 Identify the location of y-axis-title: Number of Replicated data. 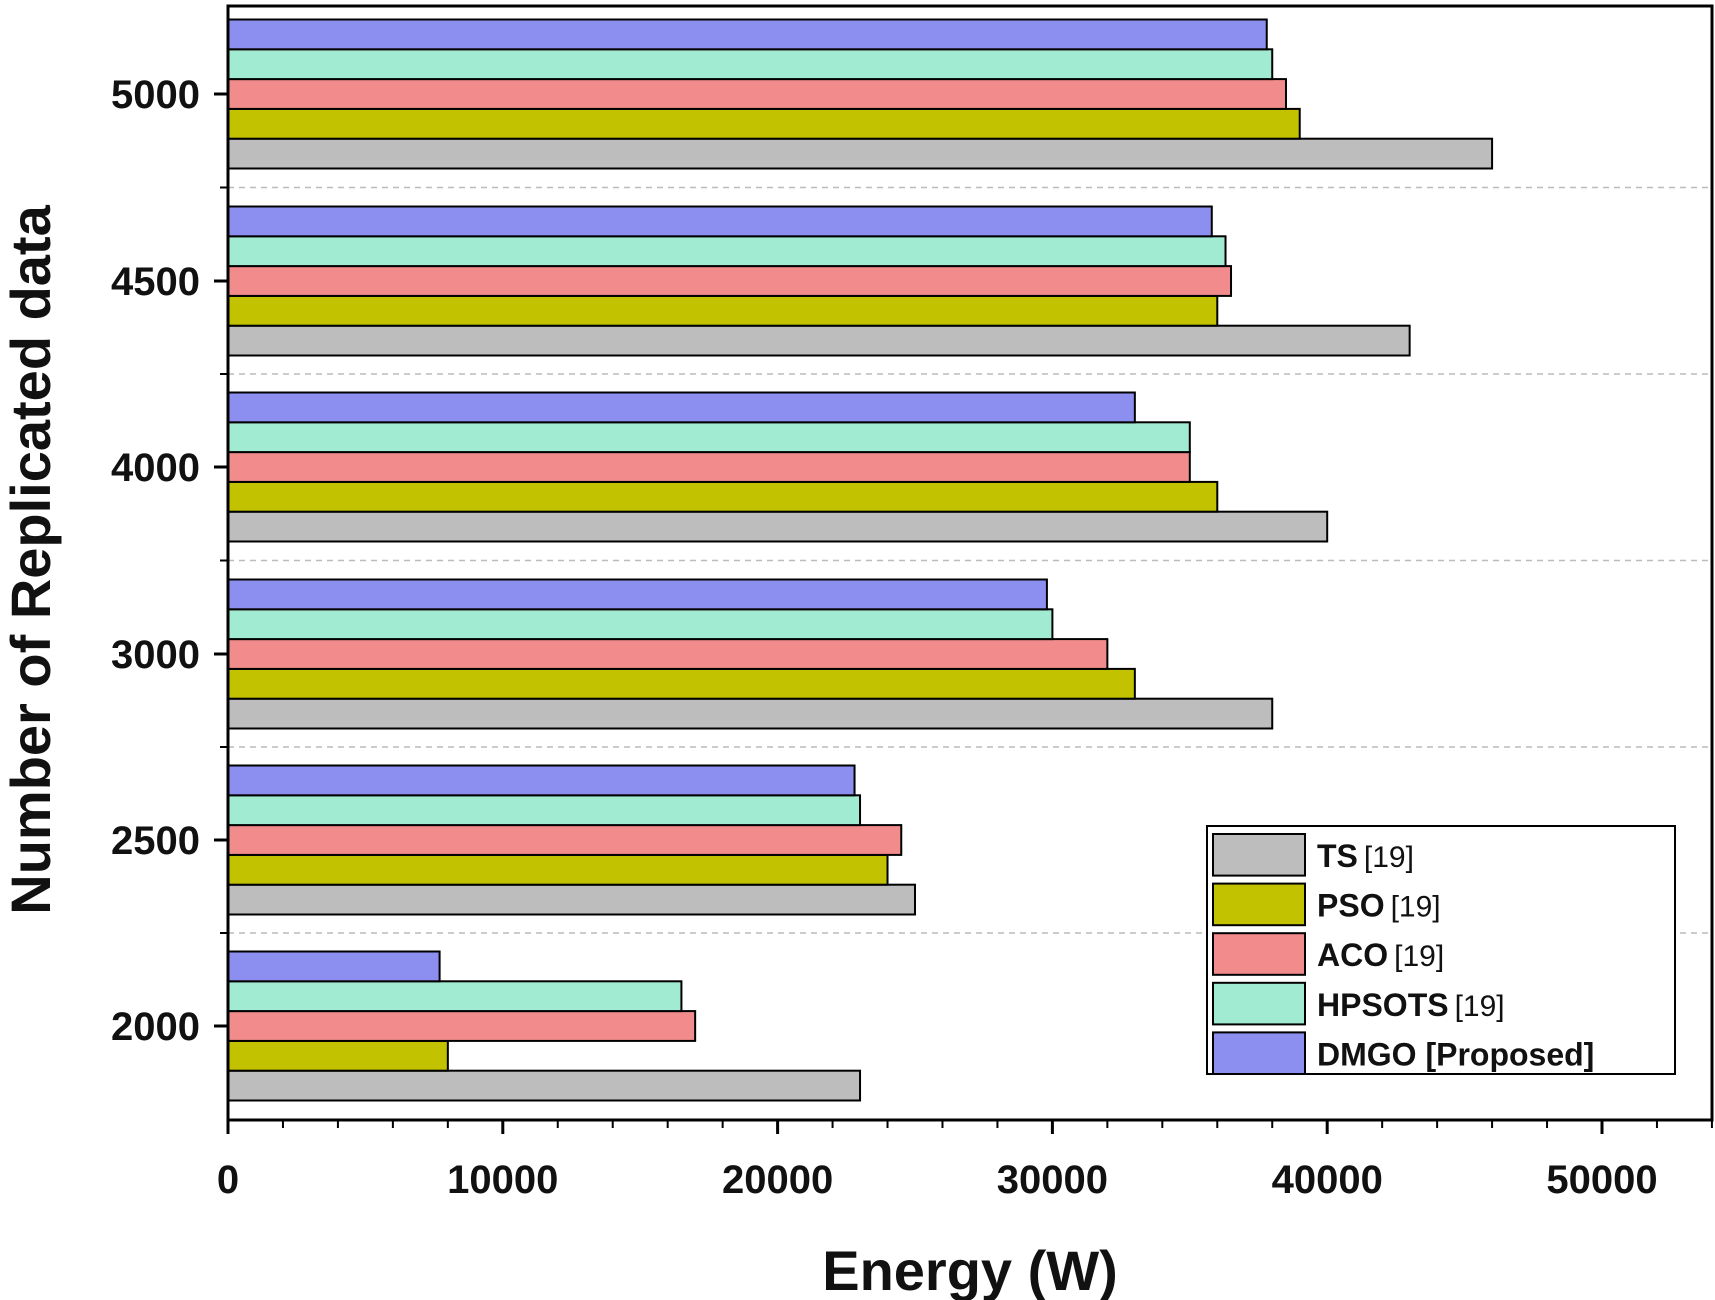
(31, 559).